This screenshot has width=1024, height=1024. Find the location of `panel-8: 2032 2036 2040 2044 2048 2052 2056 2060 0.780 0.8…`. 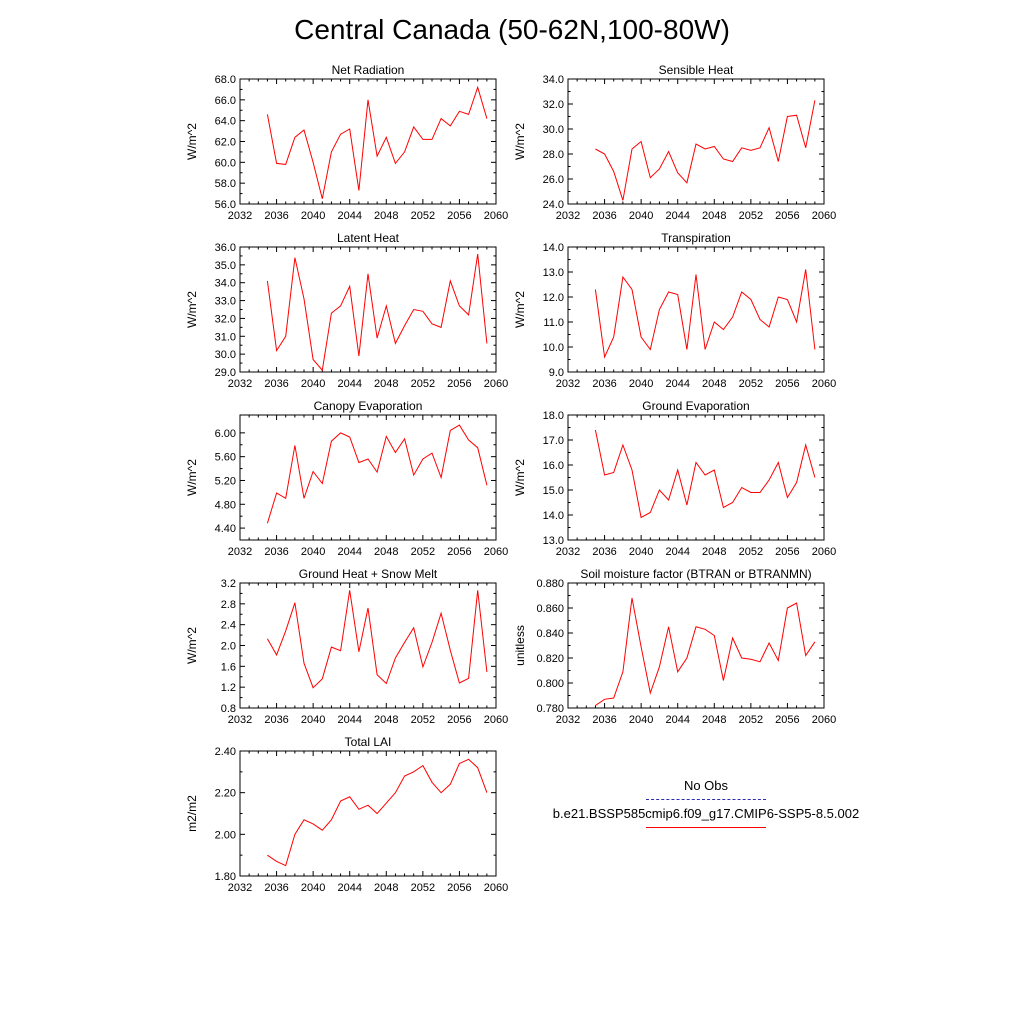

panel-8: 2032 2036 2040 2044 2048 2052 2056 2060 0.780 0.8… is located at coordinates (674, 646).